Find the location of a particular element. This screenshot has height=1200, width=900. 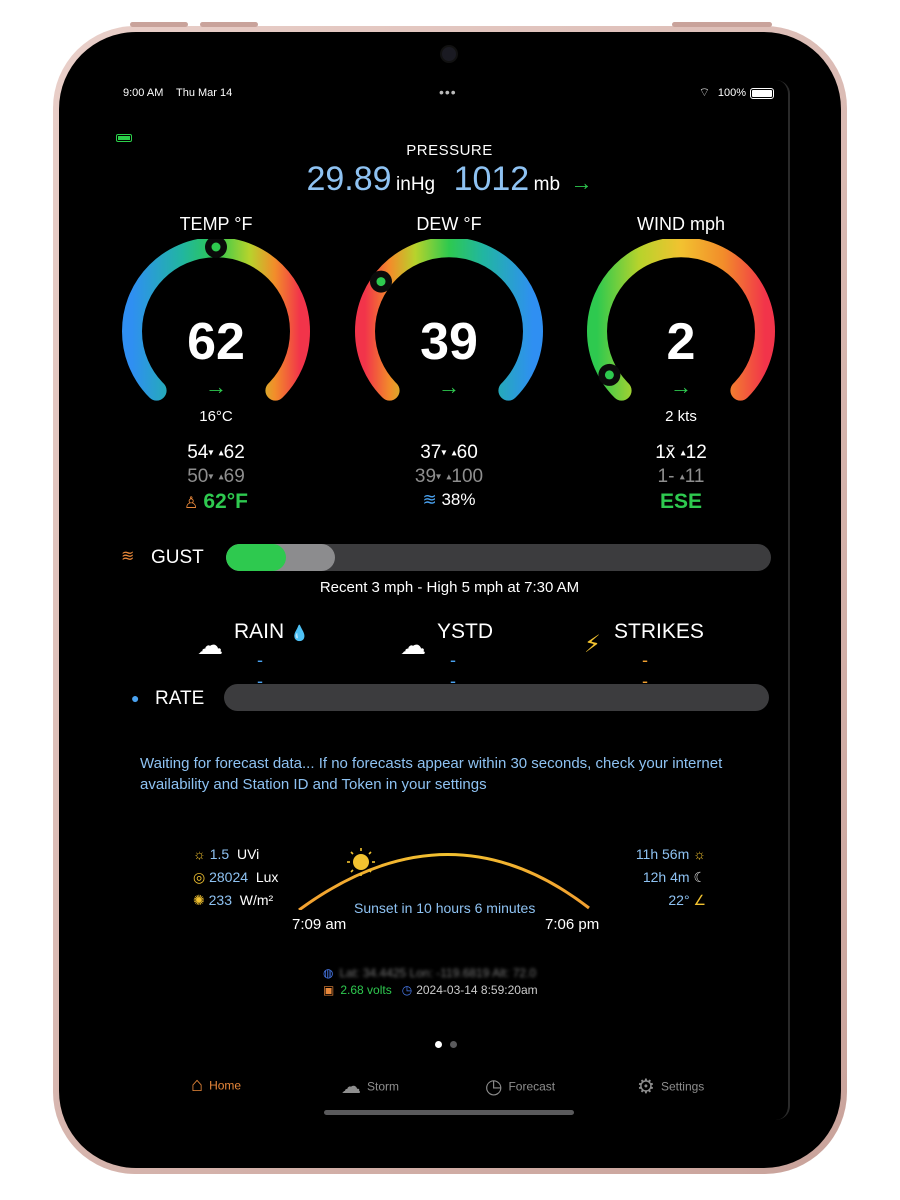

rate-label: RATE is located at coordinates (180, 698).